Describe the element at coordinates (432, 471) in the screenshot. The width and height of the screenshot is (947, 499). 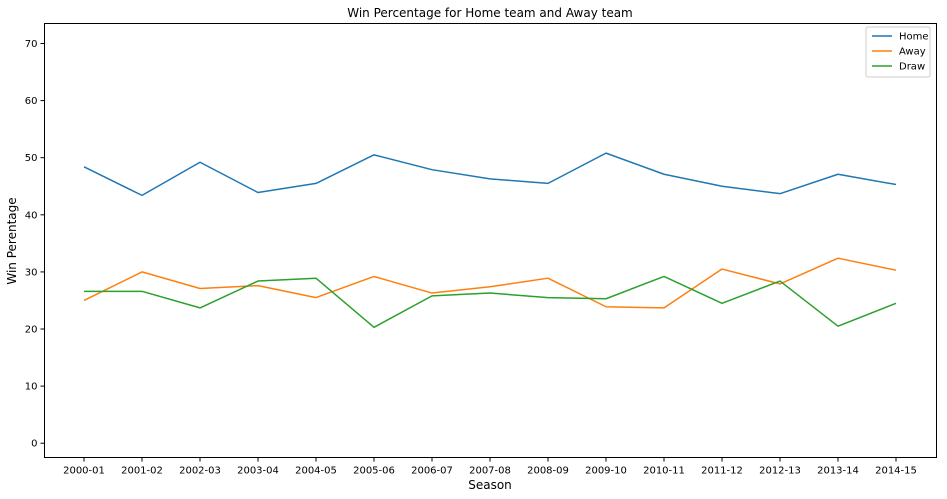
I see `x-tick-label: 2006-07` at that location.